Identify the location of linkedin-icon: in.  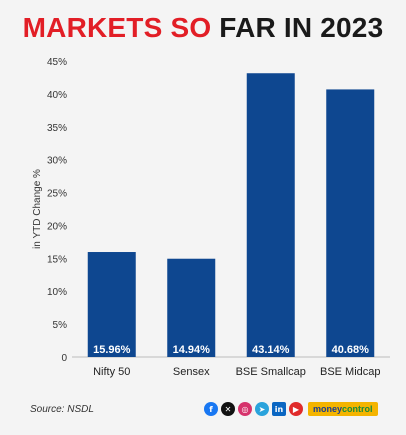
(279, 409).